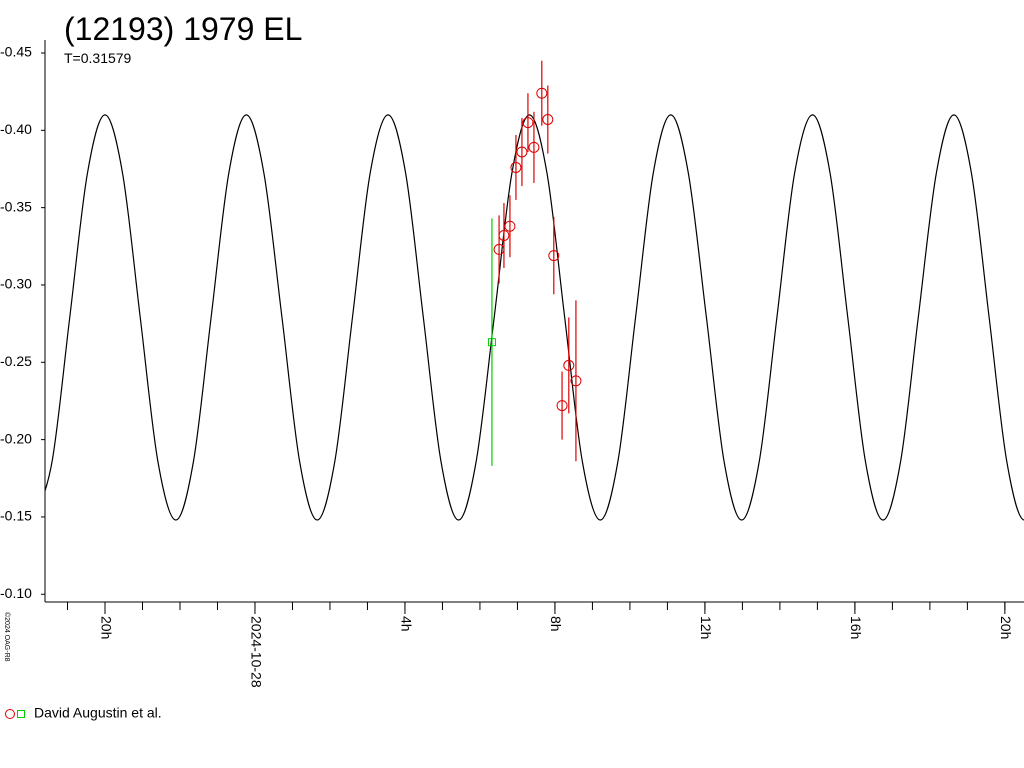 The height and width of the screenshot is (768, 1024). I want to click on x-tick-label: 16h, so click(856, 627).